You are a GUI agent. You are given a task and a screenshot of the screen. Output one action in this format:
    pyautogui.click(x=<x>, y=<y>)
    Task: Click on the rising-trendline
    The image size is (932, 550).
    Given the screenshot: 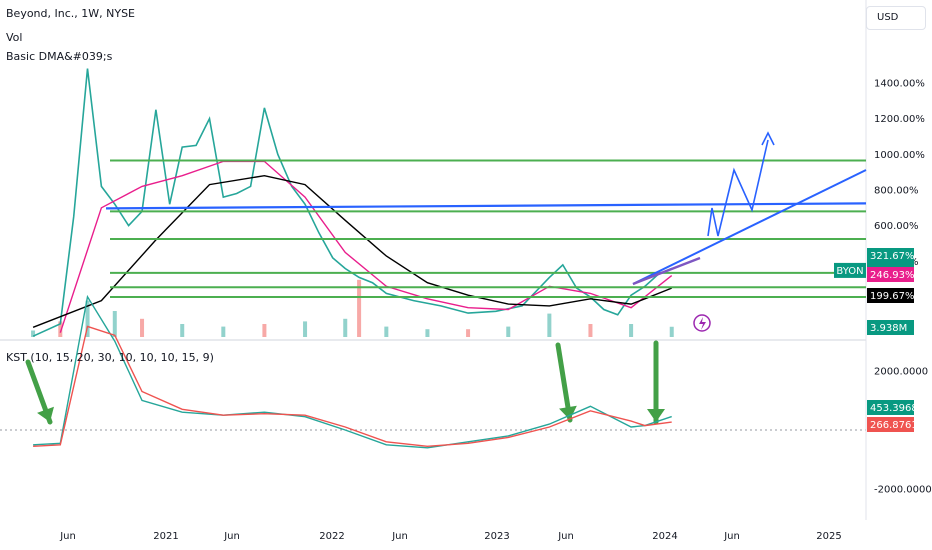 What is the action you would take?
    pyautogui.click(x=749, y=227)
    